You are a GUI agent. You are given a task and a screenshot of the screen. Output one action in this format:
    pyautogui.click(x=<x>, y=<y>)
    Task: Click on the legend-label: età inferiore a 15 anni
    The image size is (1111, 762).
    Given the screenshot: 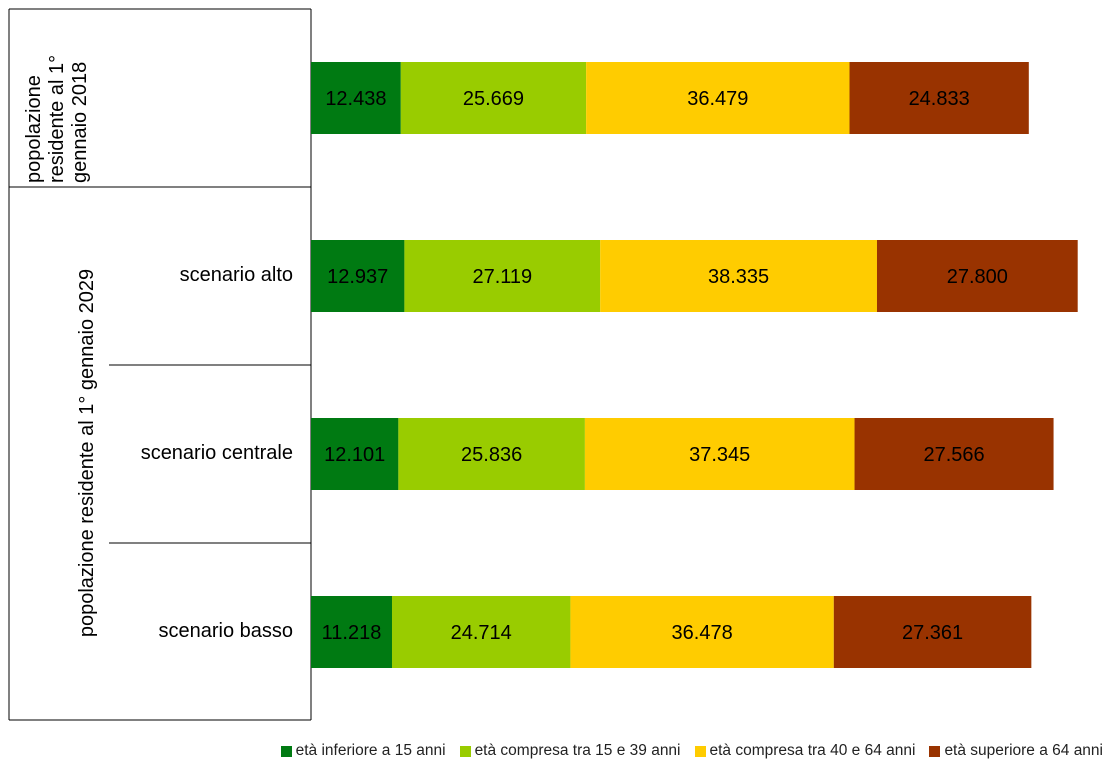 What is the action you would take?
    pyautogui.click(x=370, y=750)
    